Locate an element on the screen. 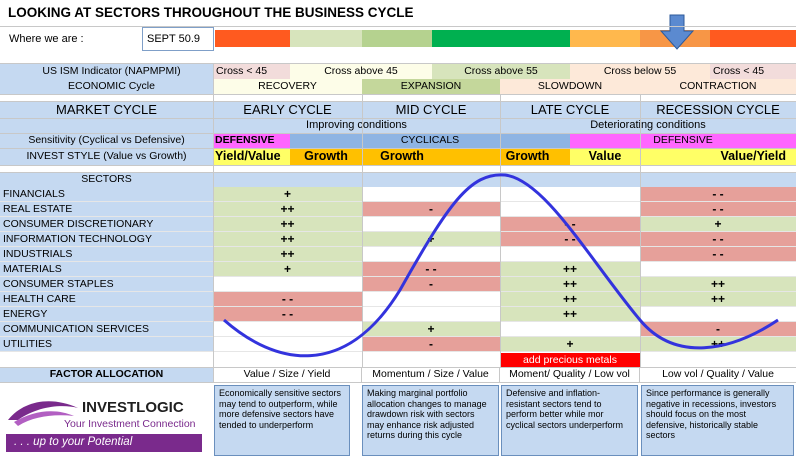 The image size is (796, 459). factor-early: Value / Size / Yield is located at coordinates (287, 374).